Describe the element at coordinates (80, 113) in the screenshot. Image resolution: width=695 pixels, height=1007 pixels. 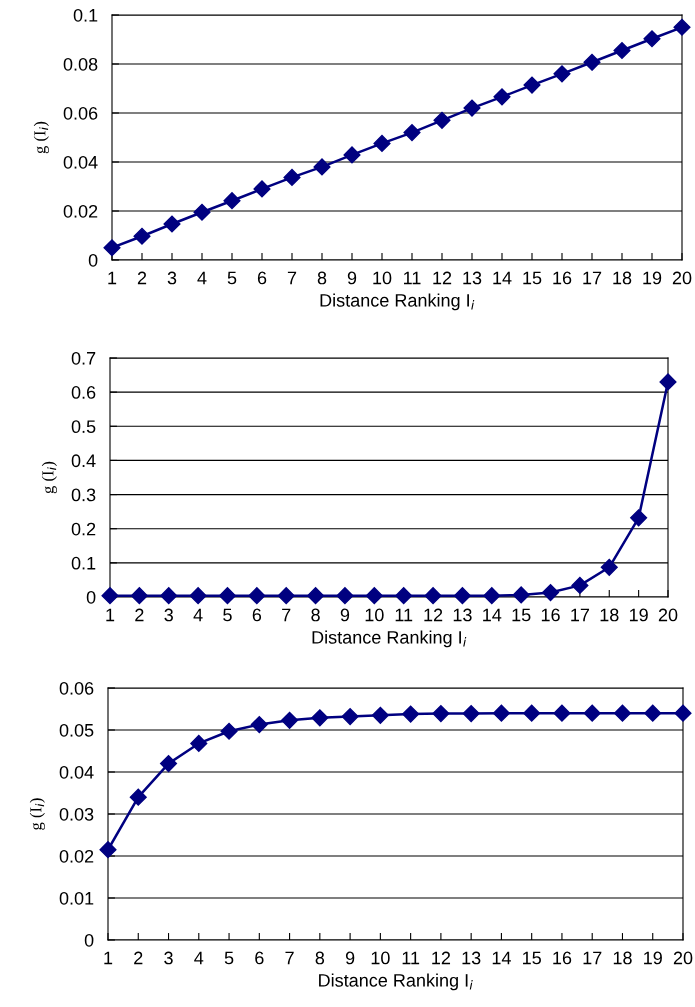
I see `y-tick-label: 0.06` at that location.